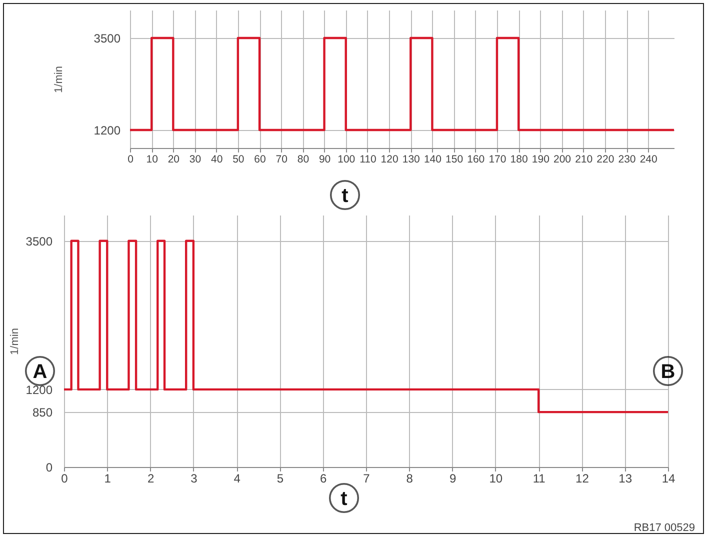 The image size is (709, 537). Describe the element at coordinates (150, 479) in the screenshot. I see `x-tick-label: 2` at that location.